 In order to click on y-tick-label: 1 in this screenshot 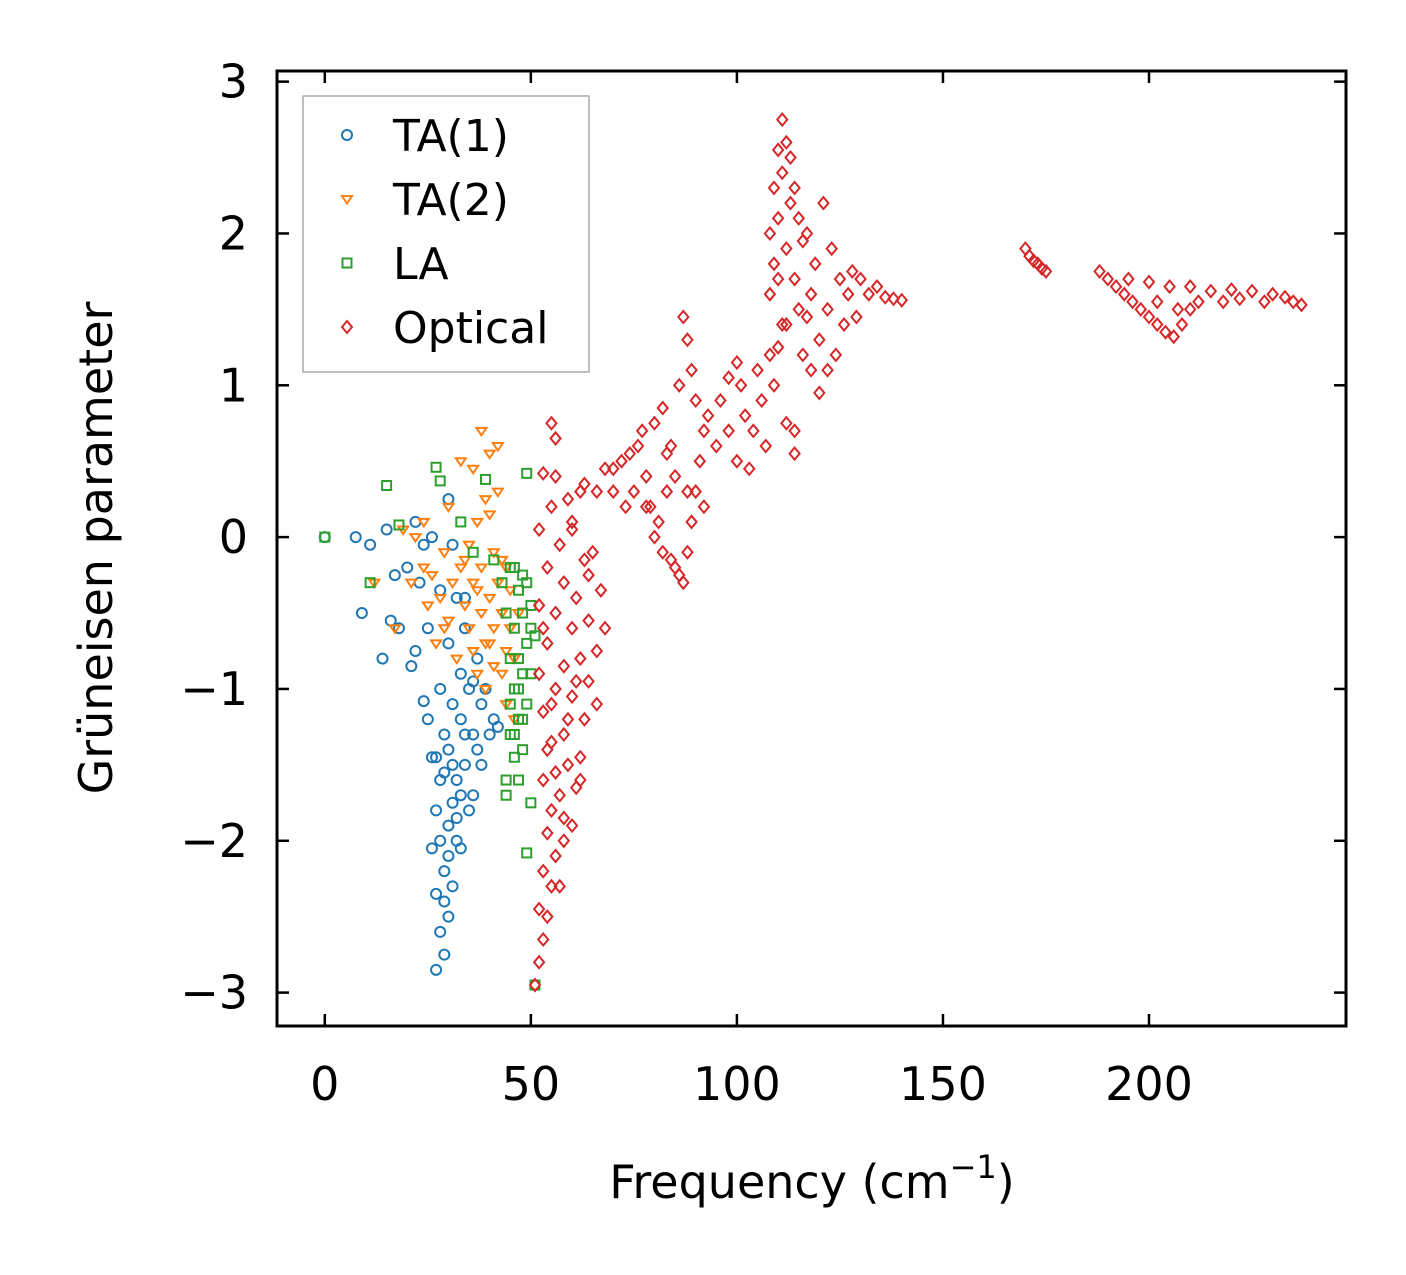, I will do `click(233, 385)`.